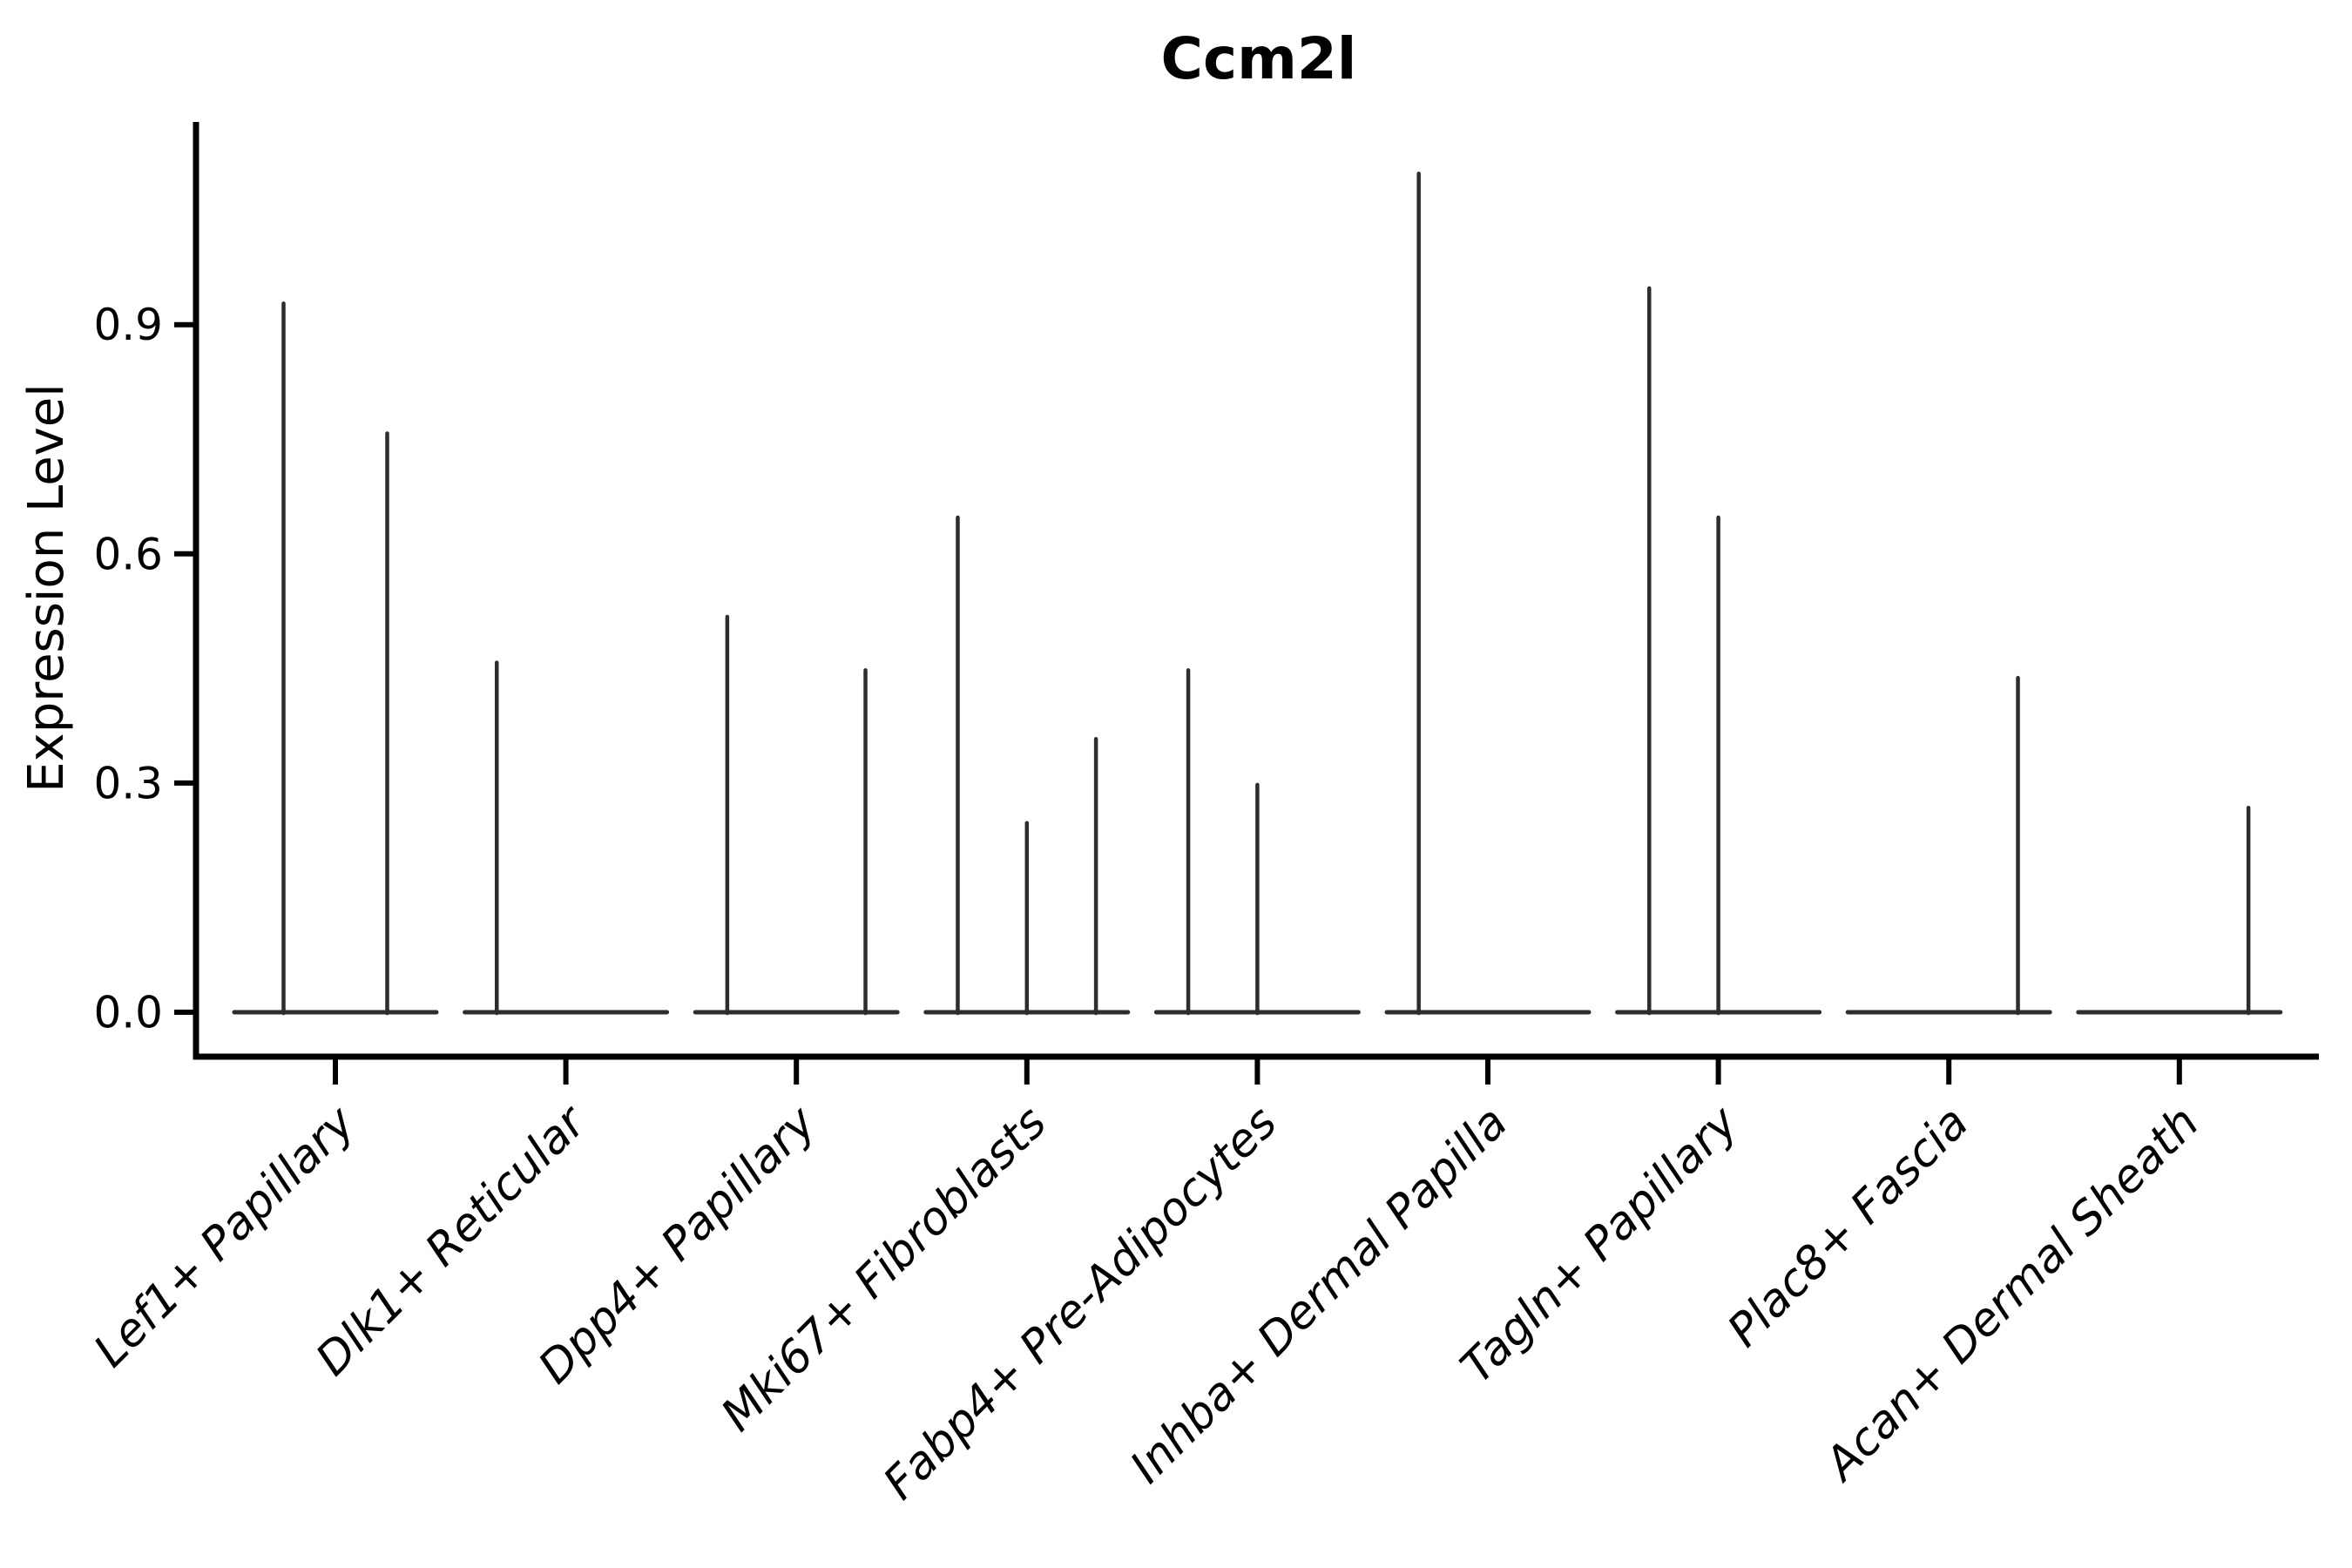  What do you see at coordinates (1848, 1227) in the screenshot?
I see `x-tick-label: Plac8+ Fascia` at bounding box center [1848, 1227].